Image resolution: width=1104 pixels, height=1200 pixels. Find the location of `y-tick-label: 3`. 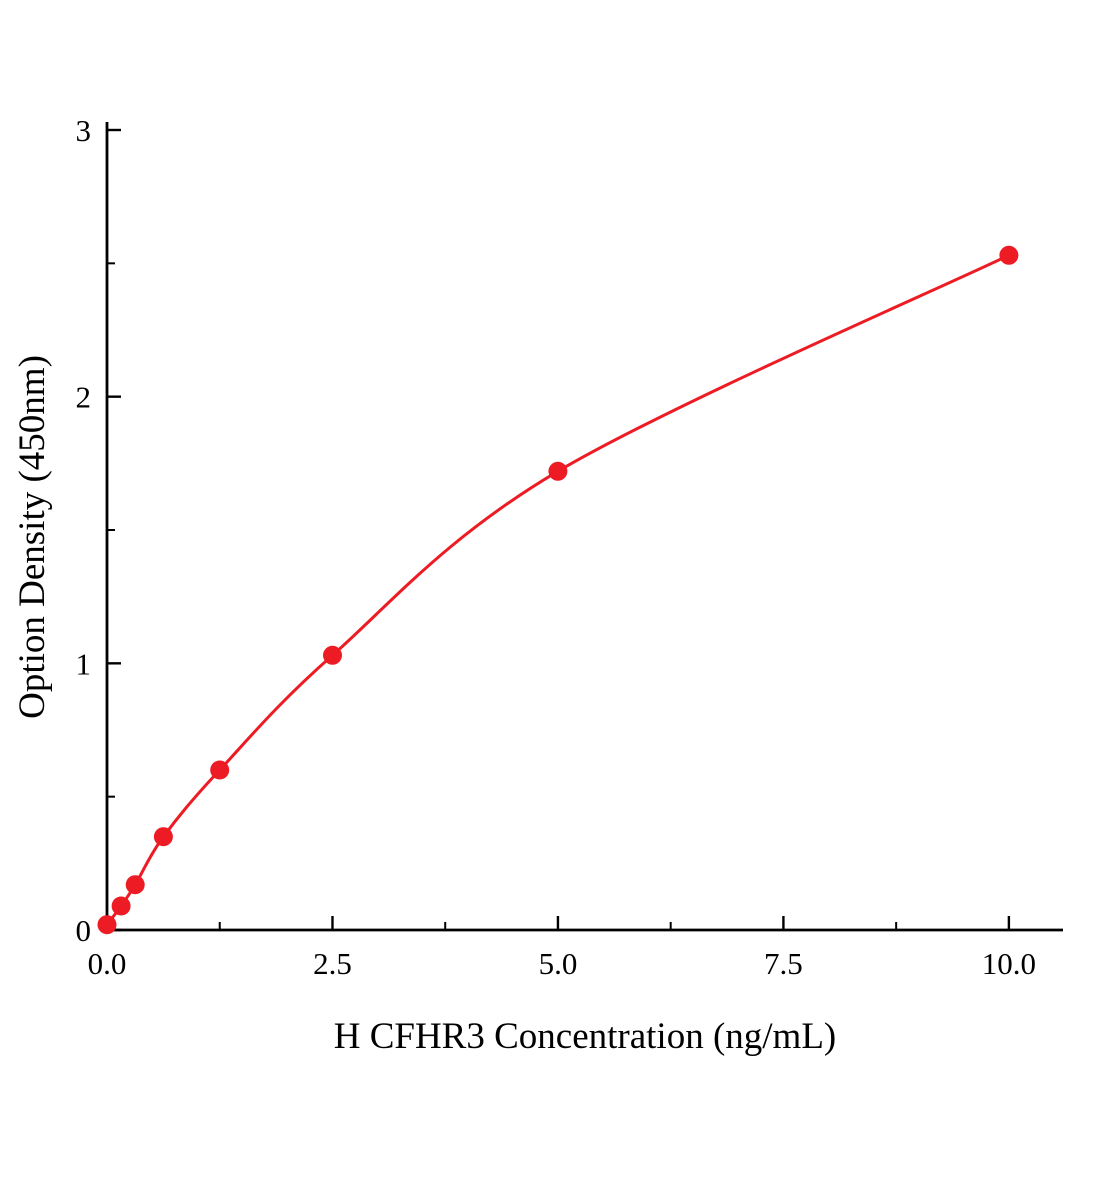

y-tick-label: 3 is located at coordinates (84, 130).